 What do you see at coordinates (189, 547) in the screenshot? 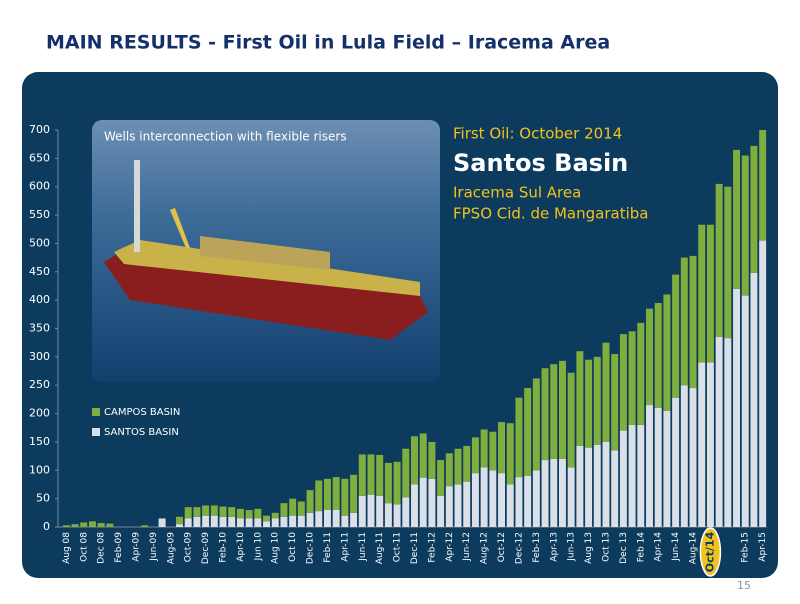
I see `x-tick-label: Oct-09` at bounding box center [189, 547].